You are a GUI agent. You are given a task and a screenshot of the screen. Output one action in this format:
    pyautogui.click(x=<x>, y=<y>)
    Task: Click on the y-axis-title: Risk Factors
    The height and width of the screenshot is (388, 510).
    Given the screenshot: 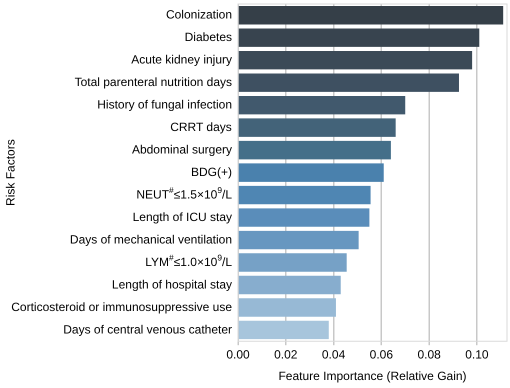 What is the action you would take?
    pyautogui.click(x=11, y=172)
    